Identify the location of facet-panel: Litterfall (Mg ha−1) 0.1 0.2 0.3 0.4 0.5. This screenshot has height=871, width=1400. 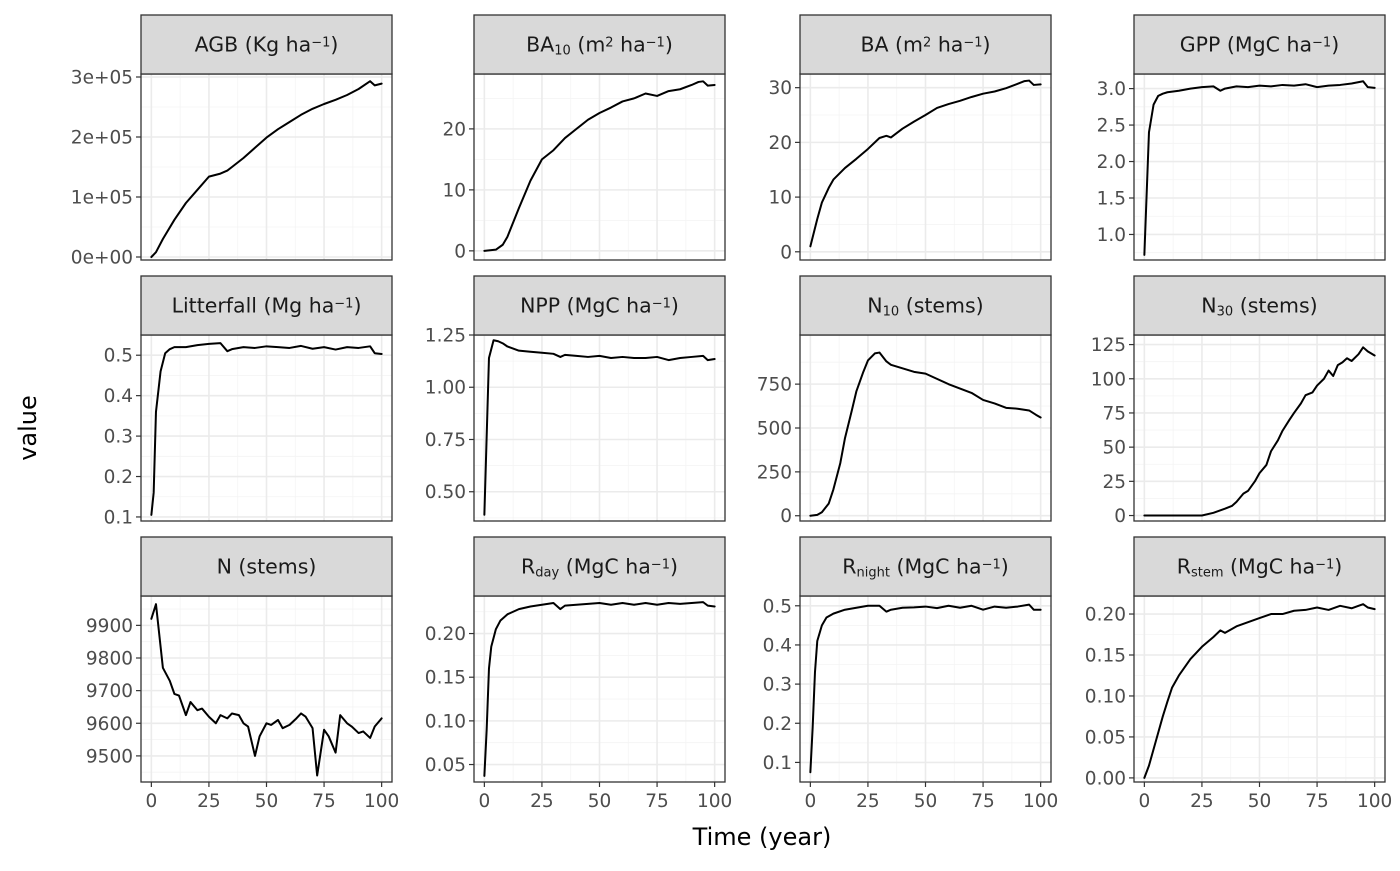
(248, 401).